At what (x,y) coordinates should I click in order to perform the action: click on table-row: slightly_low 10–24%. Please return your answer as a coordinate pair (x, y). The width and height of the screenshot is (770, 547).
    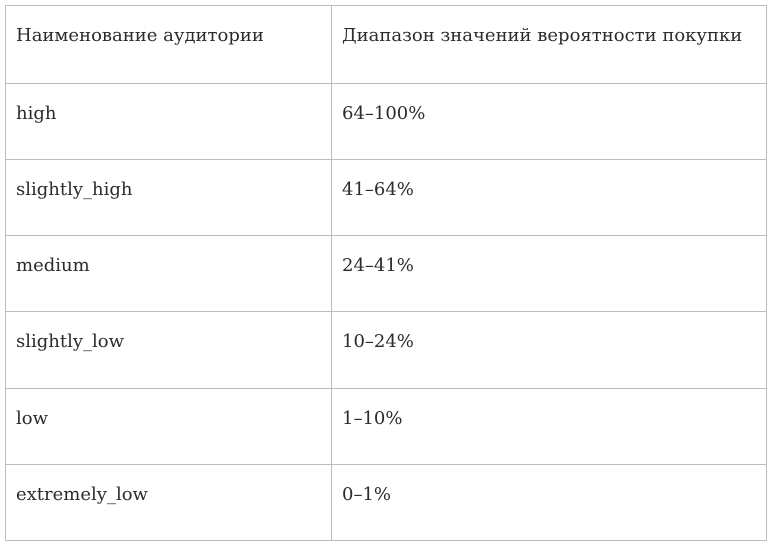
    Looking at the image, I should click on (386, 350).